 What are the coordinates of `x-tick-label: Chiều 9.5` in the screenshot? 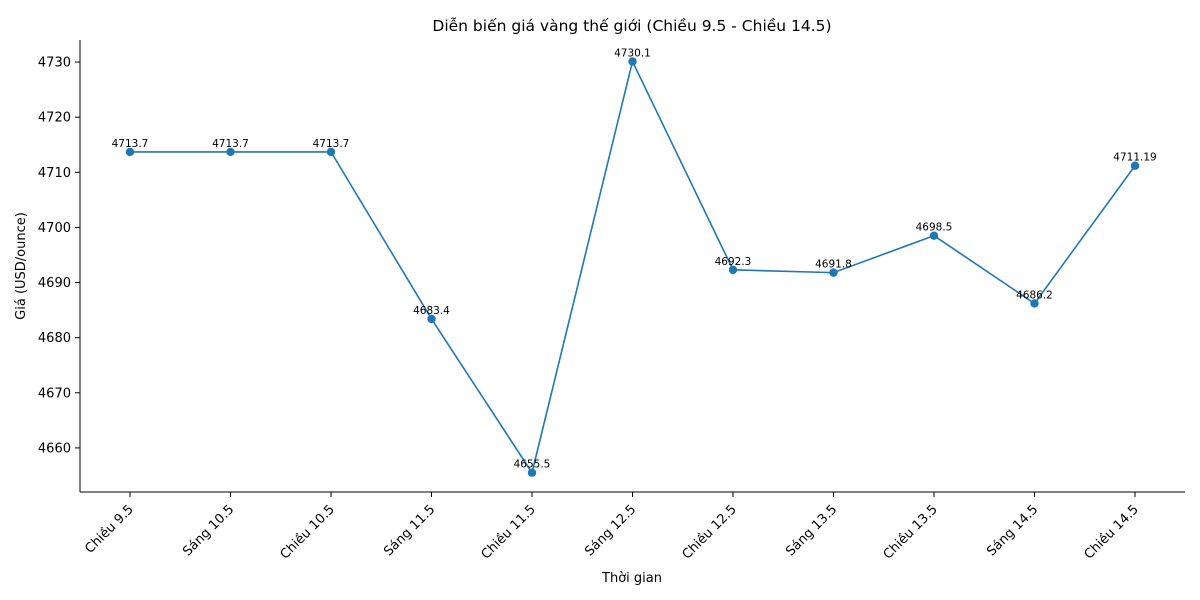 It's located at (109, 529).